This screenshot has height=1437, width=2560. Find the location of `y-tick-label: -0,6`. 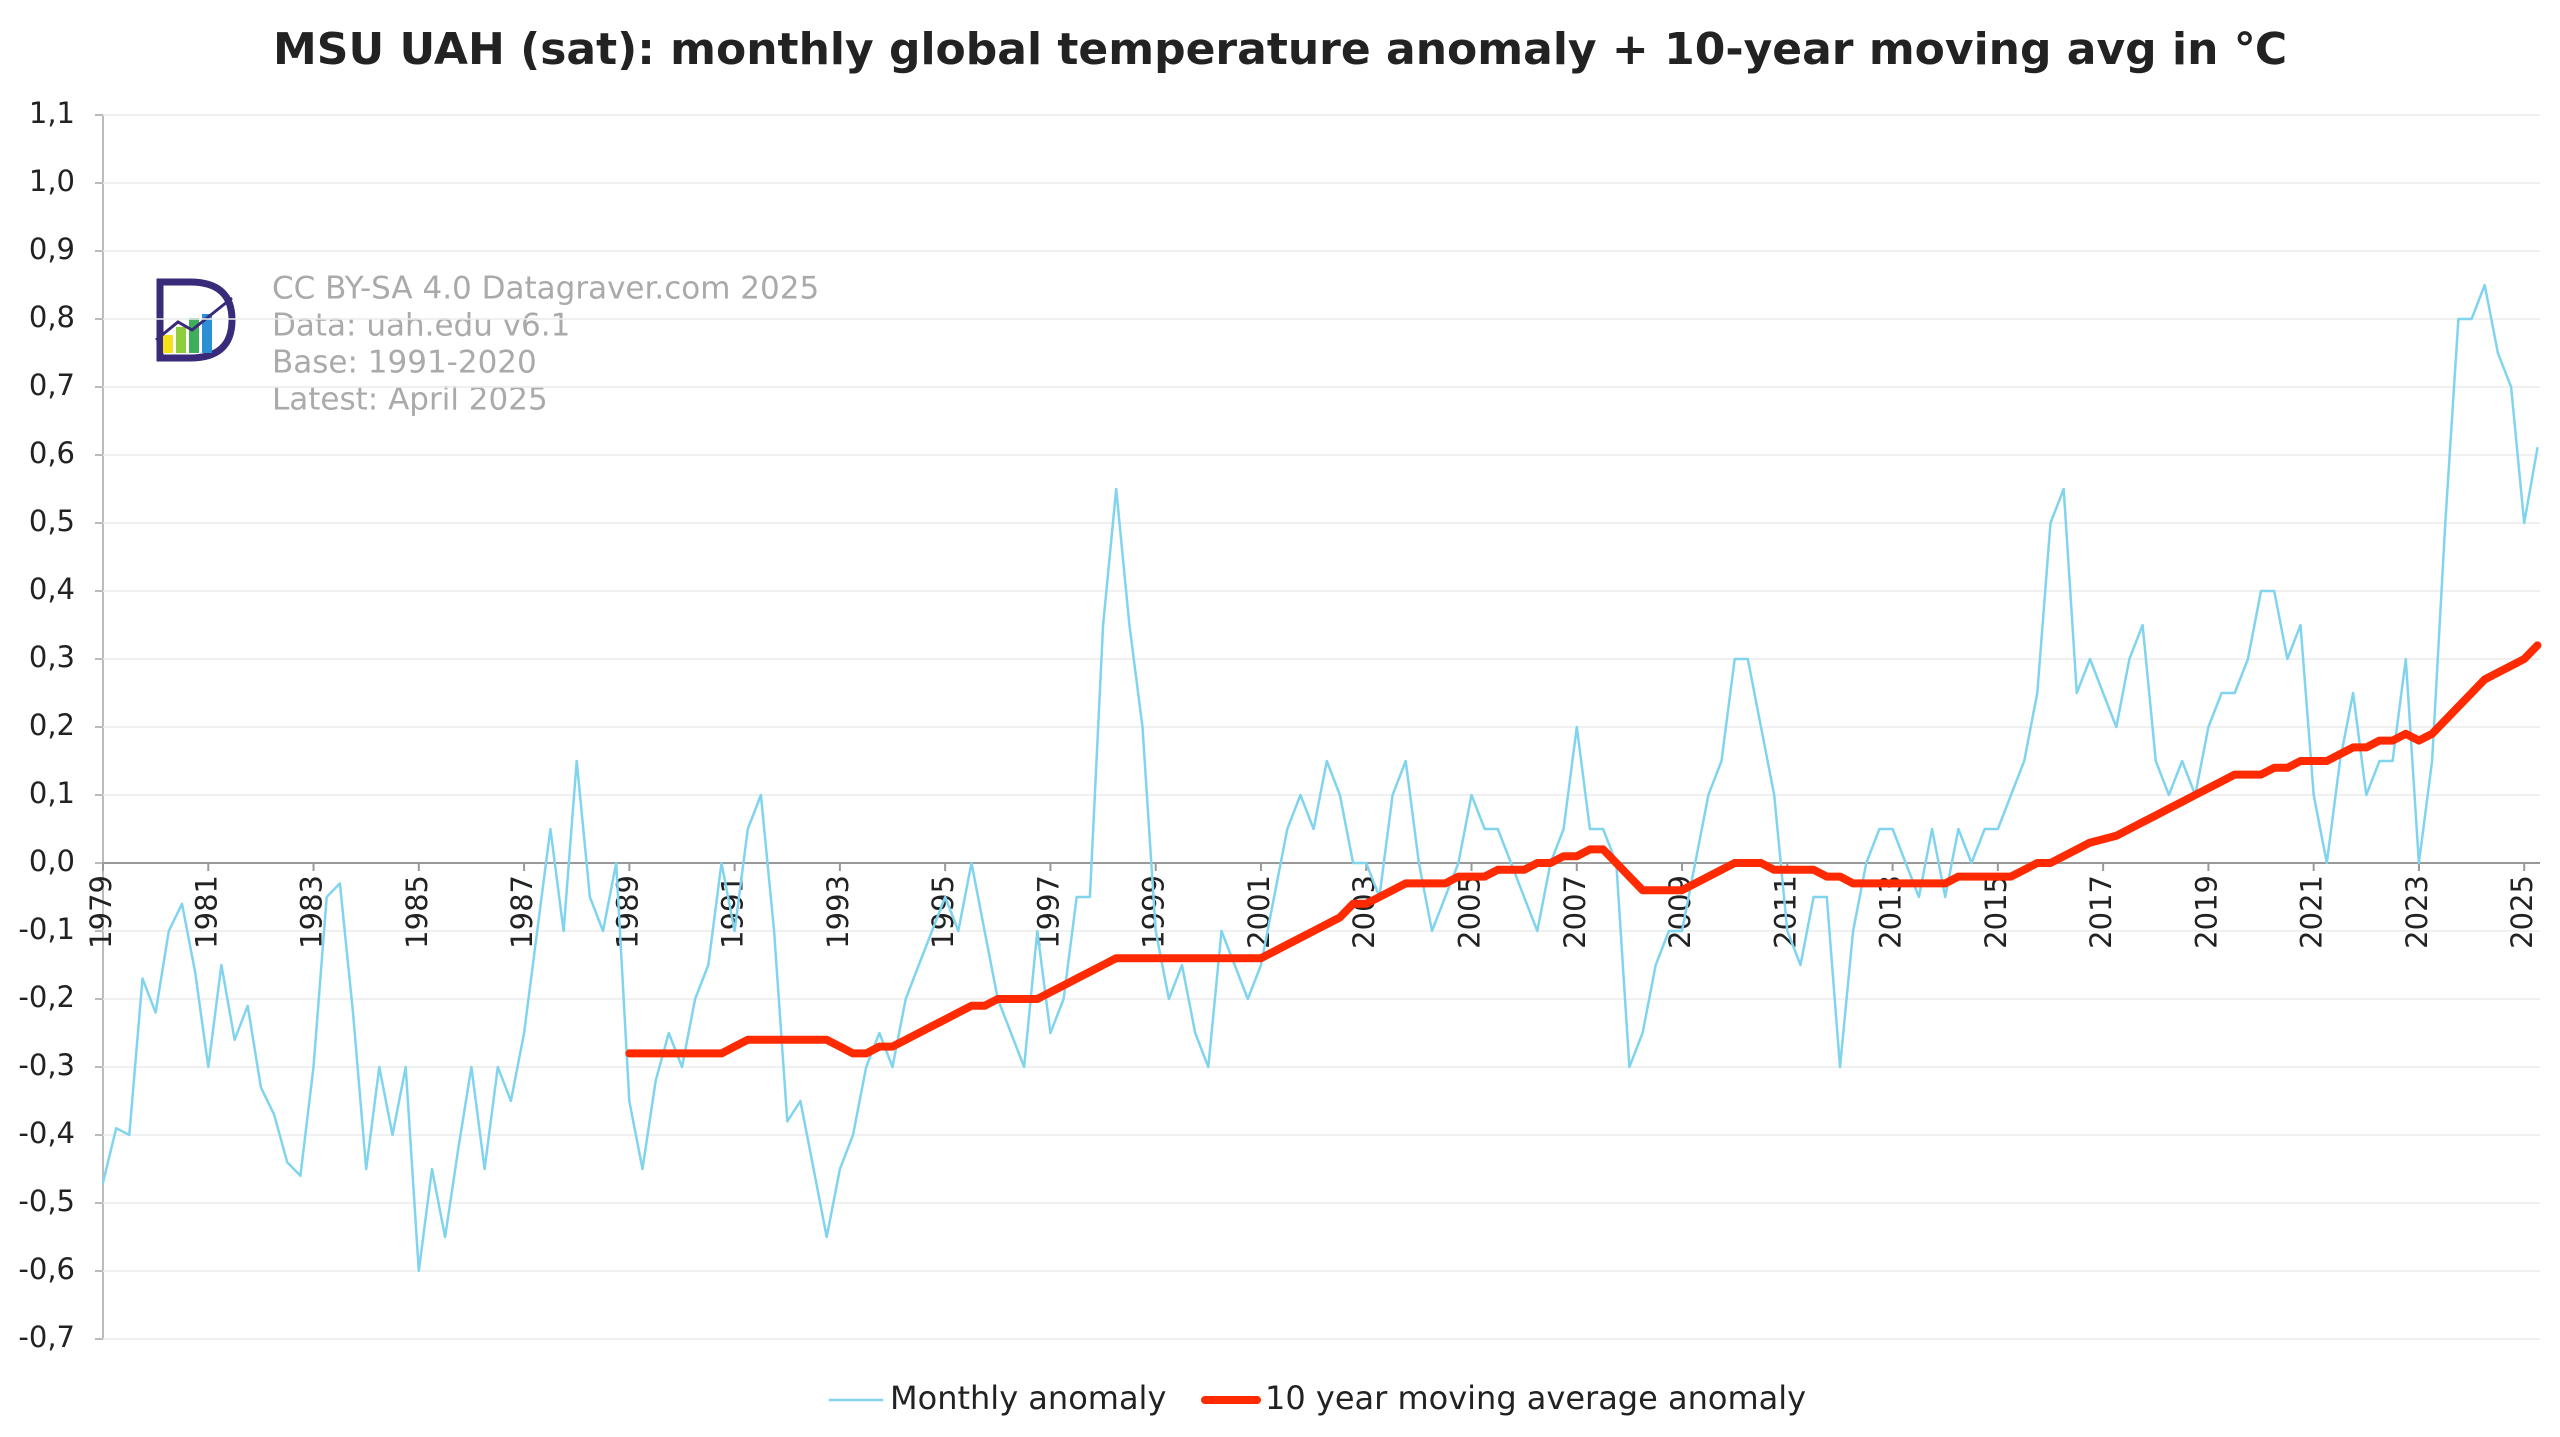

y-tick-label: -0,6 is located at coordinates (46, 1269).